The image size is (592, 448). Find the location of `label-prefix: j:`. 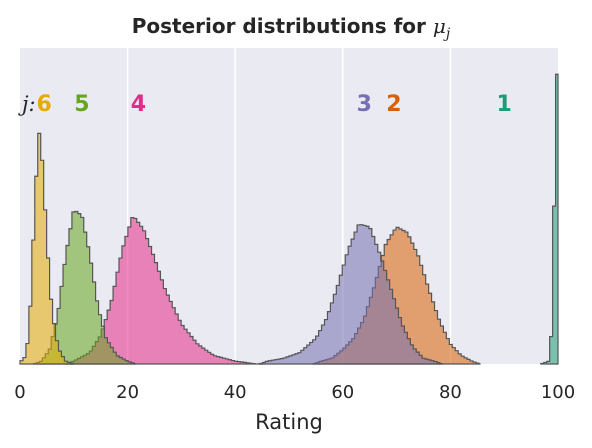

label-prefix: j: is located at coordinates (27, 104).